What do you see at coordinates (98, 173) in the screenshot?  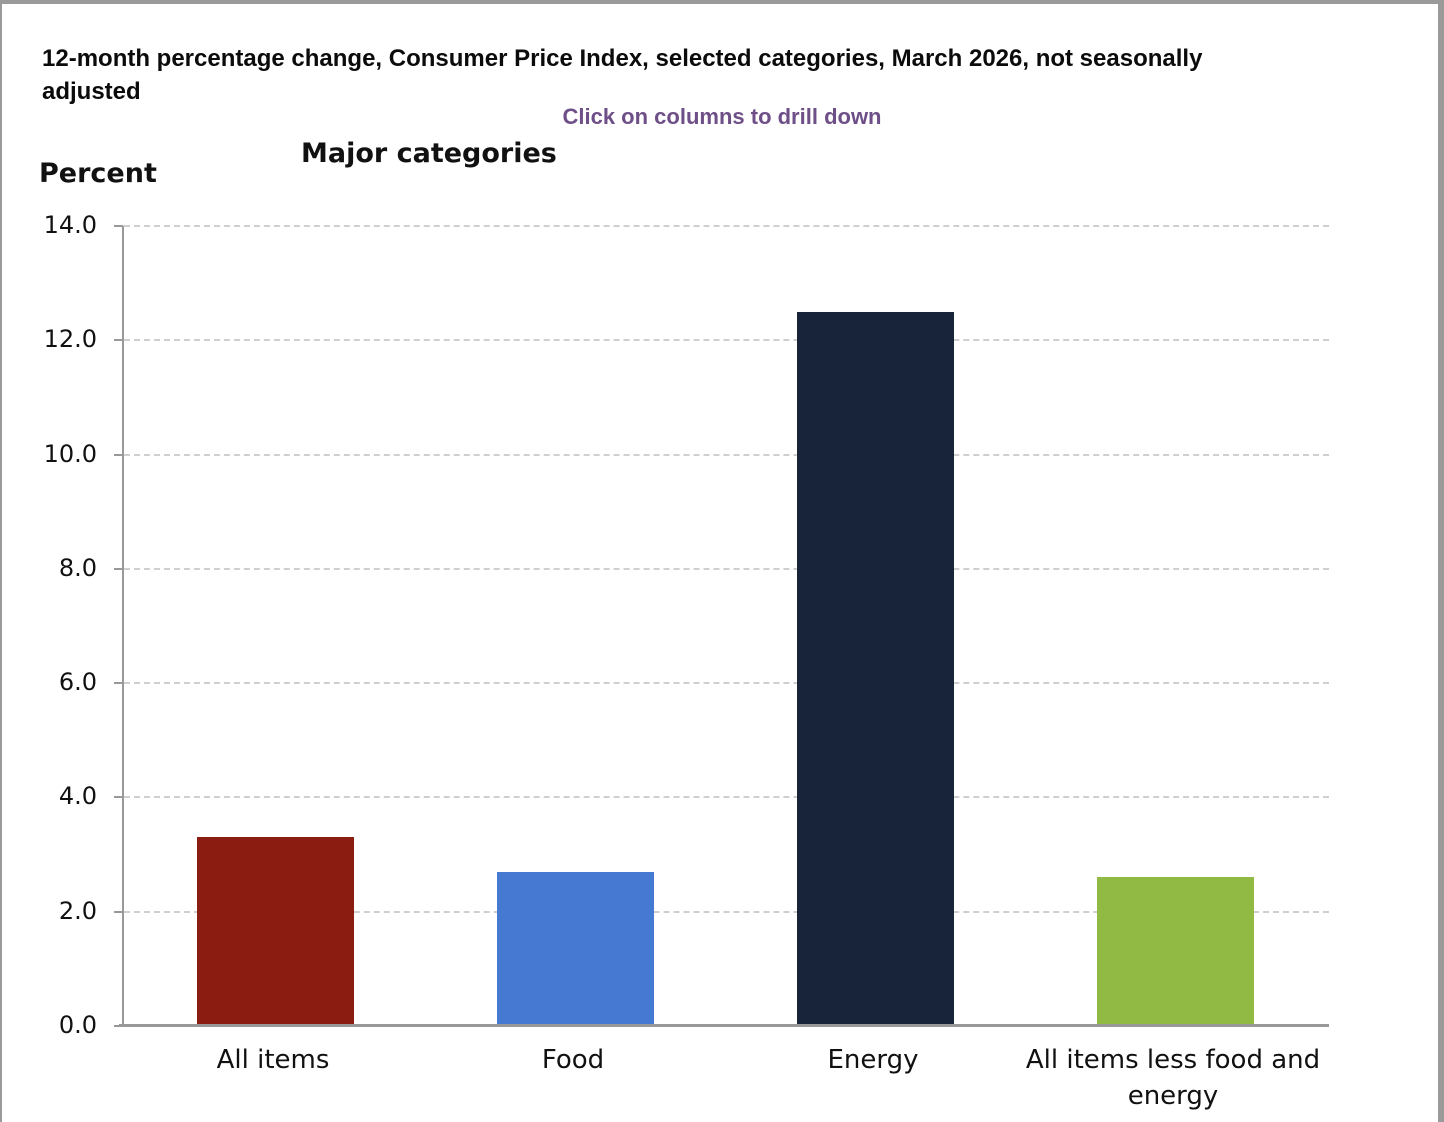 I see `y-axis-title: Percent` at bounding box center [98, 173].